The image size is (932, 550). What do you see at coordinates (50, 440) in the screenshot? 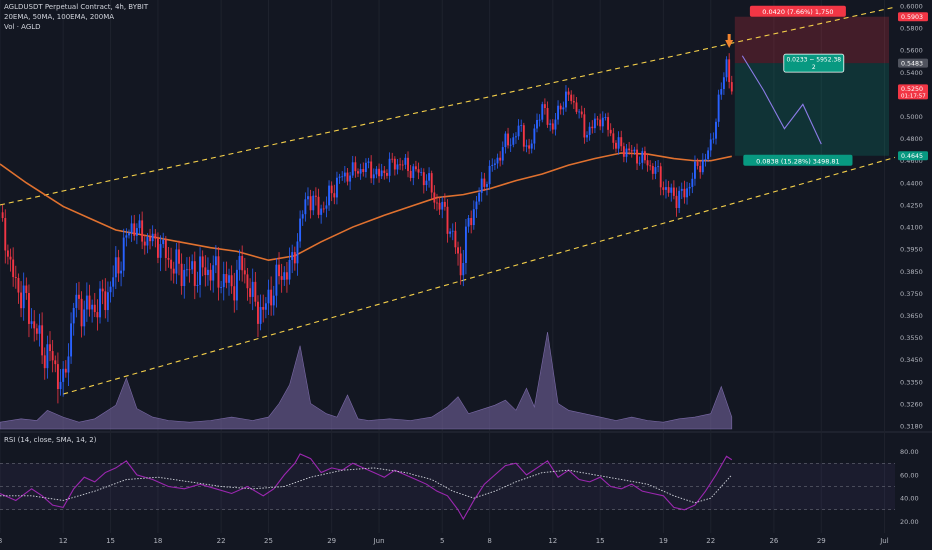
I see `rsi-legend: RSI (14, close, SMA, 14, 2)` at bounding box center [50, 440].